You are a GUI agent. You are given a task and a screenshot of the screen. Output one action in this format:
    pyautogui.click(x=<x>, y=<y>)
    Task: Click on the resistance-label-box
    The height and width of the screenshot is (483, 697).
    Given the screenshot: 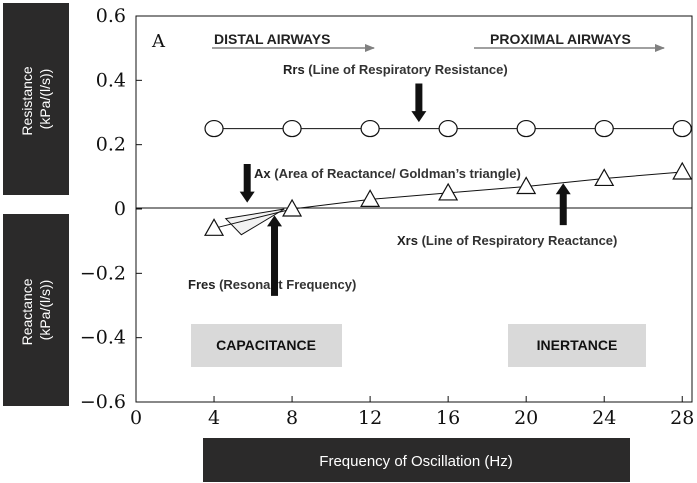 What is the action you would take?
    pyautogui.click(x=36, y=99)
    